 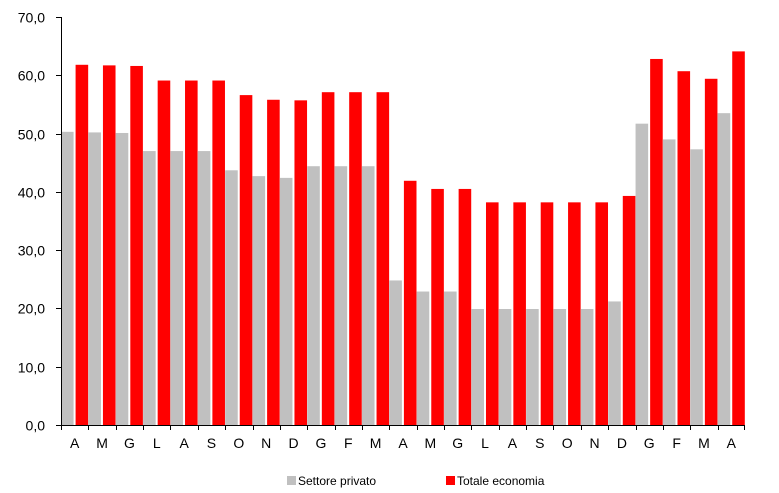 I want to click on y-tick-label: 20,0, so click(x=31, y=309).